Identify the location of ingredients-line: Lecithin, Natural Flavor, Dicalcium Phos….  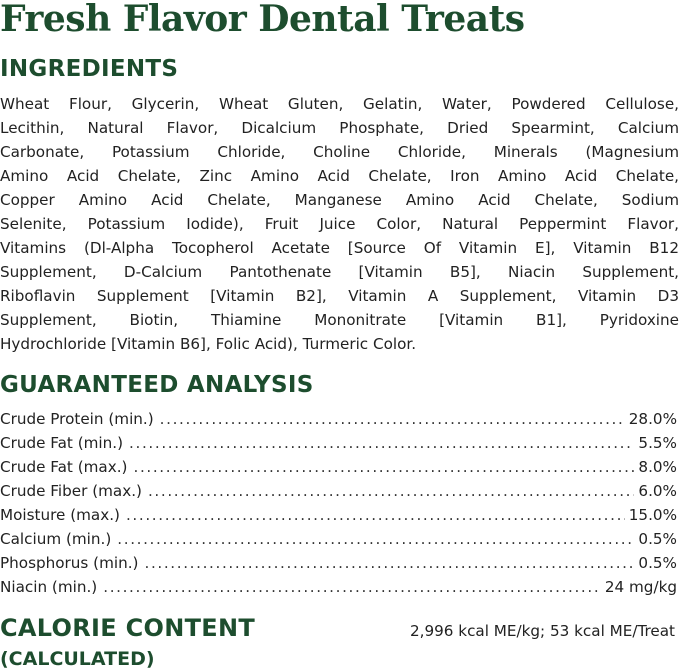
(339, 128).